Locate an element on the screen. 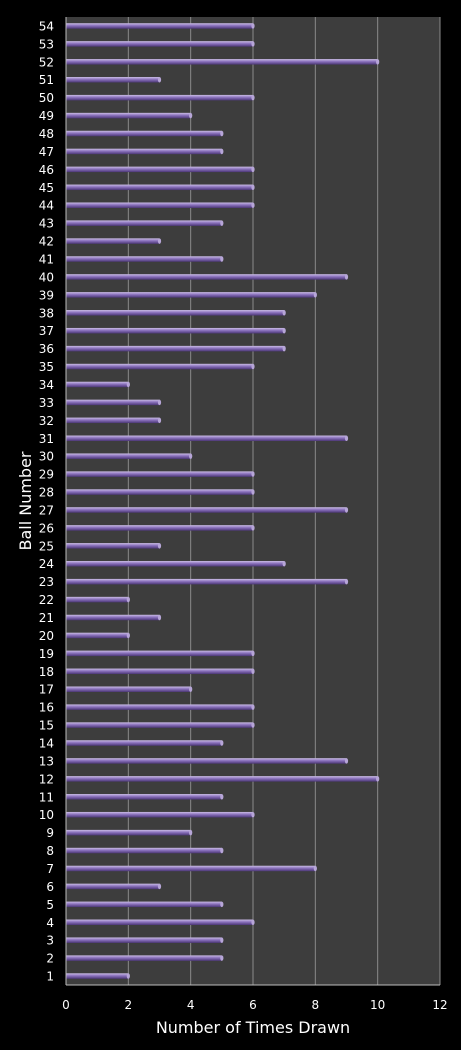 The height and width of the screenshot is (1050, 461). y-tick-label: 32 is located at coordinates (46, 421).